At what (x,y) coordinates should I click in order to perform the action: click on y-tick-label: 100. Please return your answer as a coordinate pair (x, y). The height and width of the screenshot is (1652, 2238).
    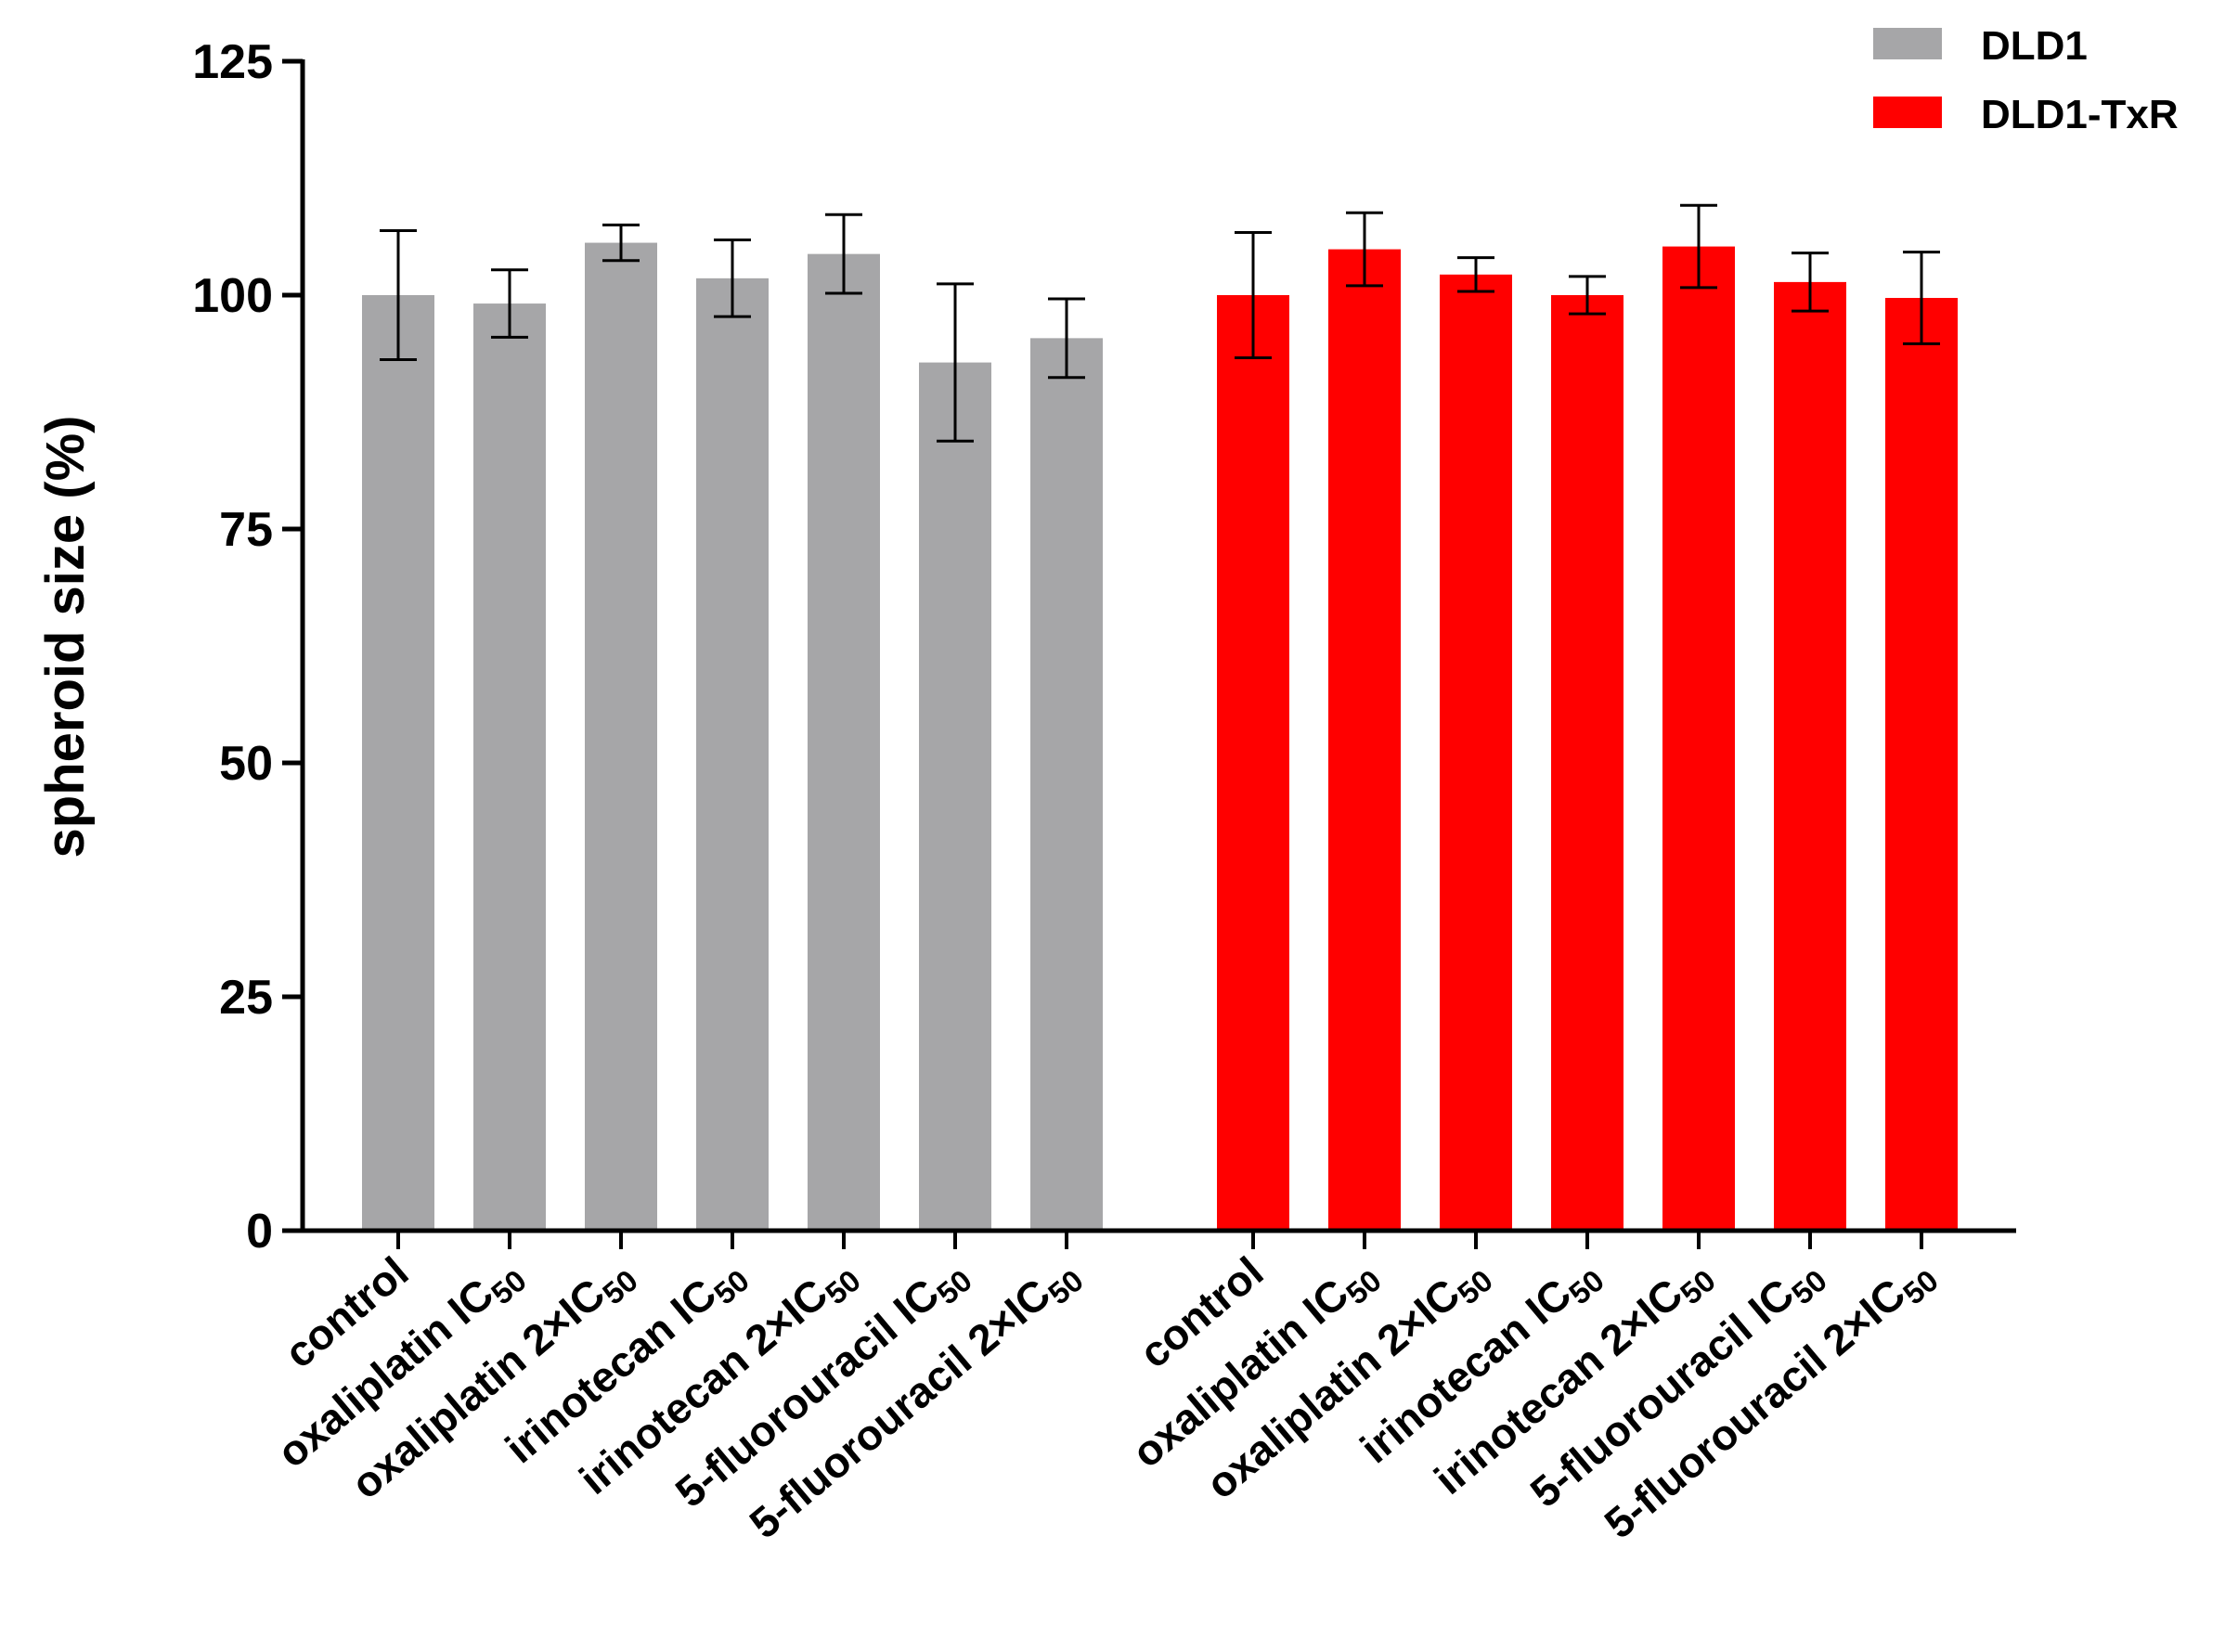
    Looking at the image, I should click on (233, 296).